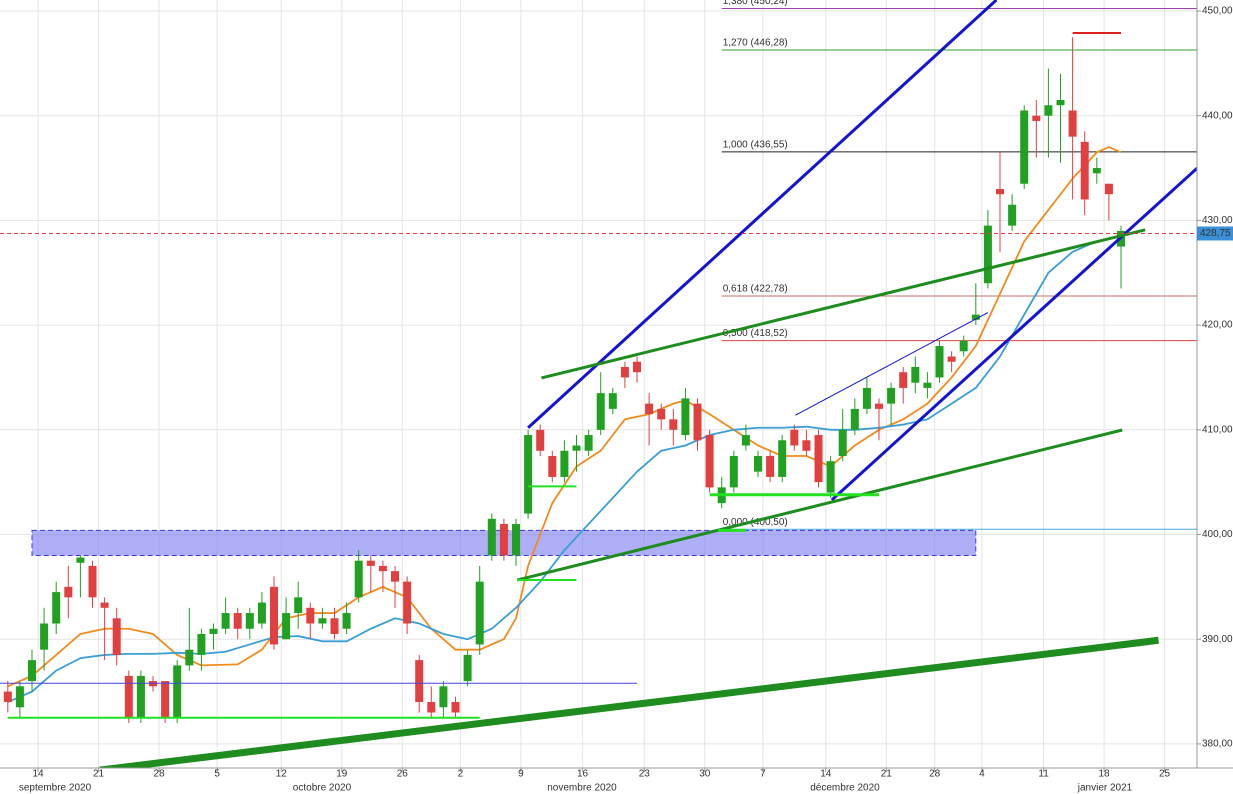 This screenshot has width=1233, height=794. Describe the element at coordinates (1105, 774) in the screenshot. I see `x-tick-label: 18` at that location.